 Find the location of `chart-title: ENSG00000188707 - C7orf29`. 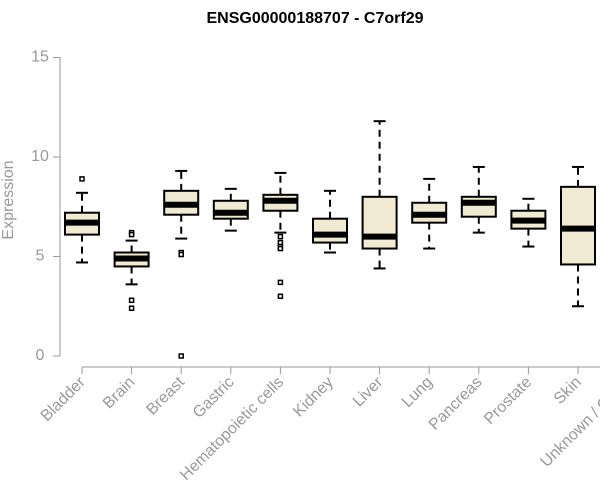

chart-title: ENSG00000188707 - C7orf29 is located at coordinates (314, 18).